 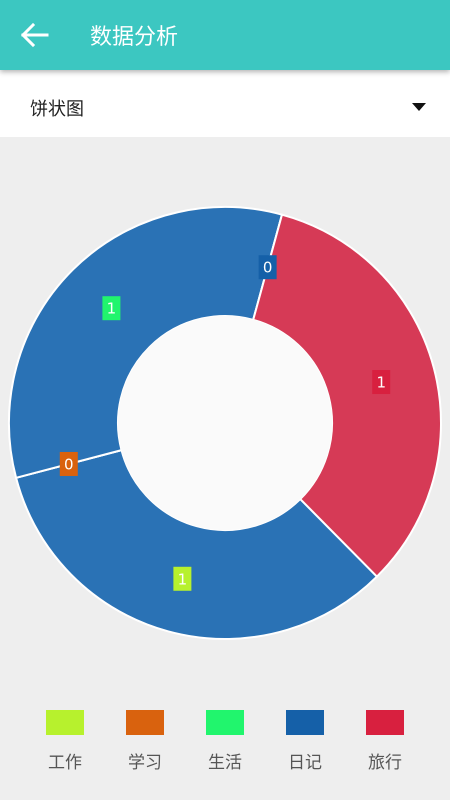 What do you see at coordinates (145, 763) in the screenshot?
I see `legend-label: 学习` at bounding box center [145, 763].